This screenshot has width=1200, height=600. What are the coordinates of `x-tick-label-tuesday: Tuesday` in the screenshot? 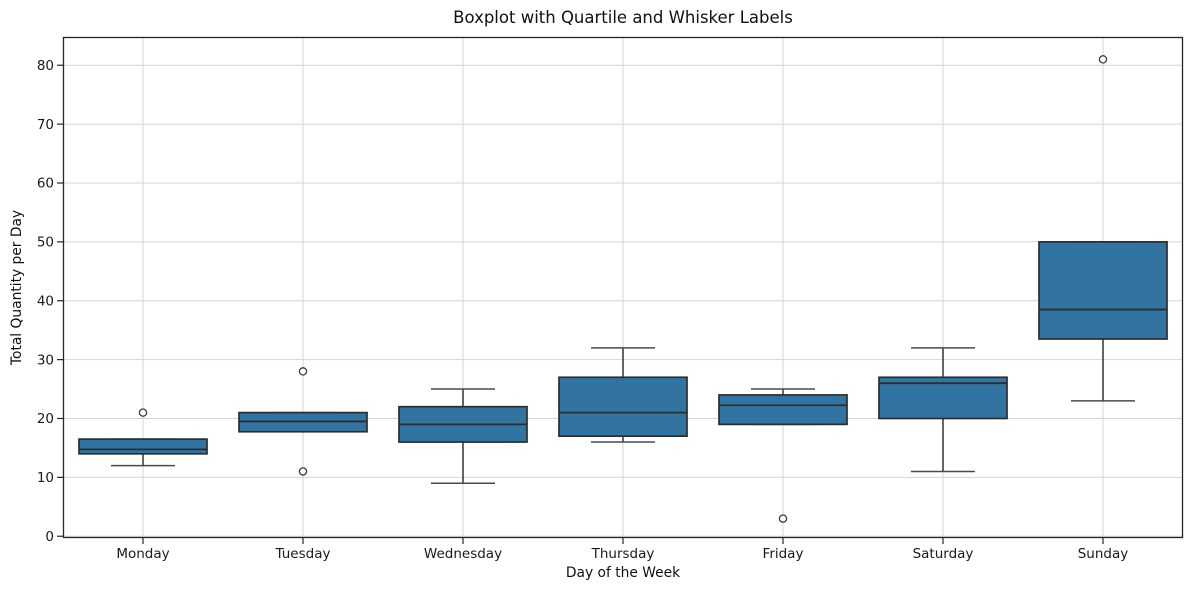 It's located at (303, 554).